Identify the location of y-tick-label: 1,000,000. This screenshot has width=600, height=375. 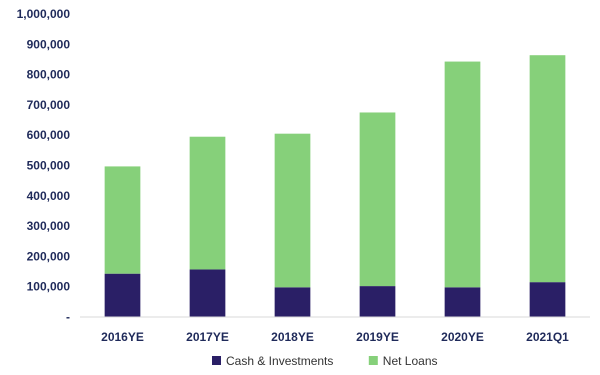
(44, 14).